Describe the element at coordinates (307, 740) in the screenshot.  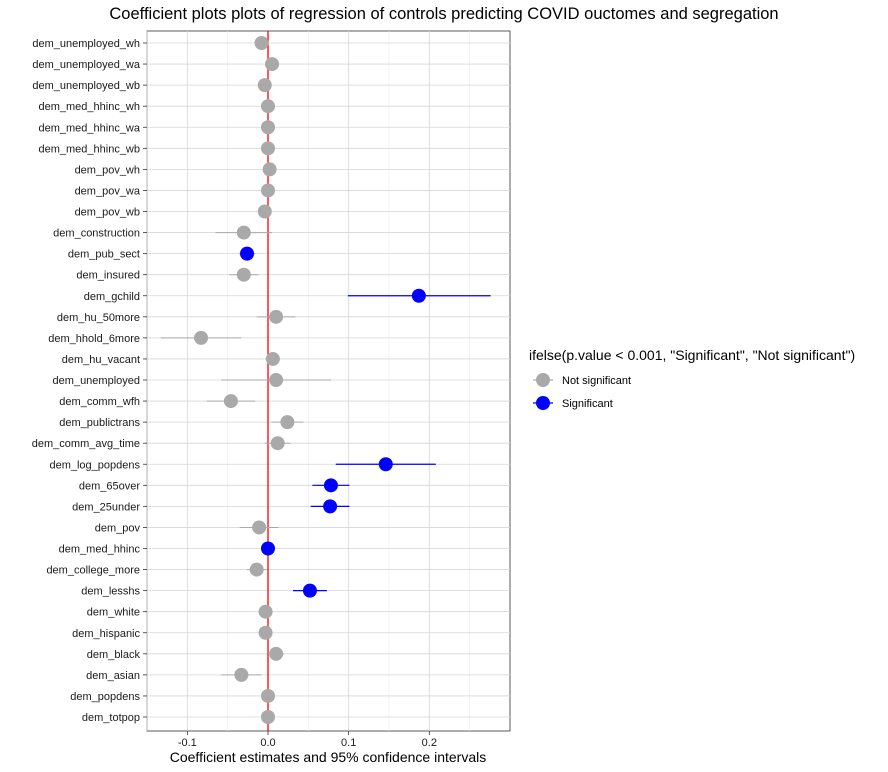
I see `x-axis: -0.1 0.0 0.1 0.2` at that location.